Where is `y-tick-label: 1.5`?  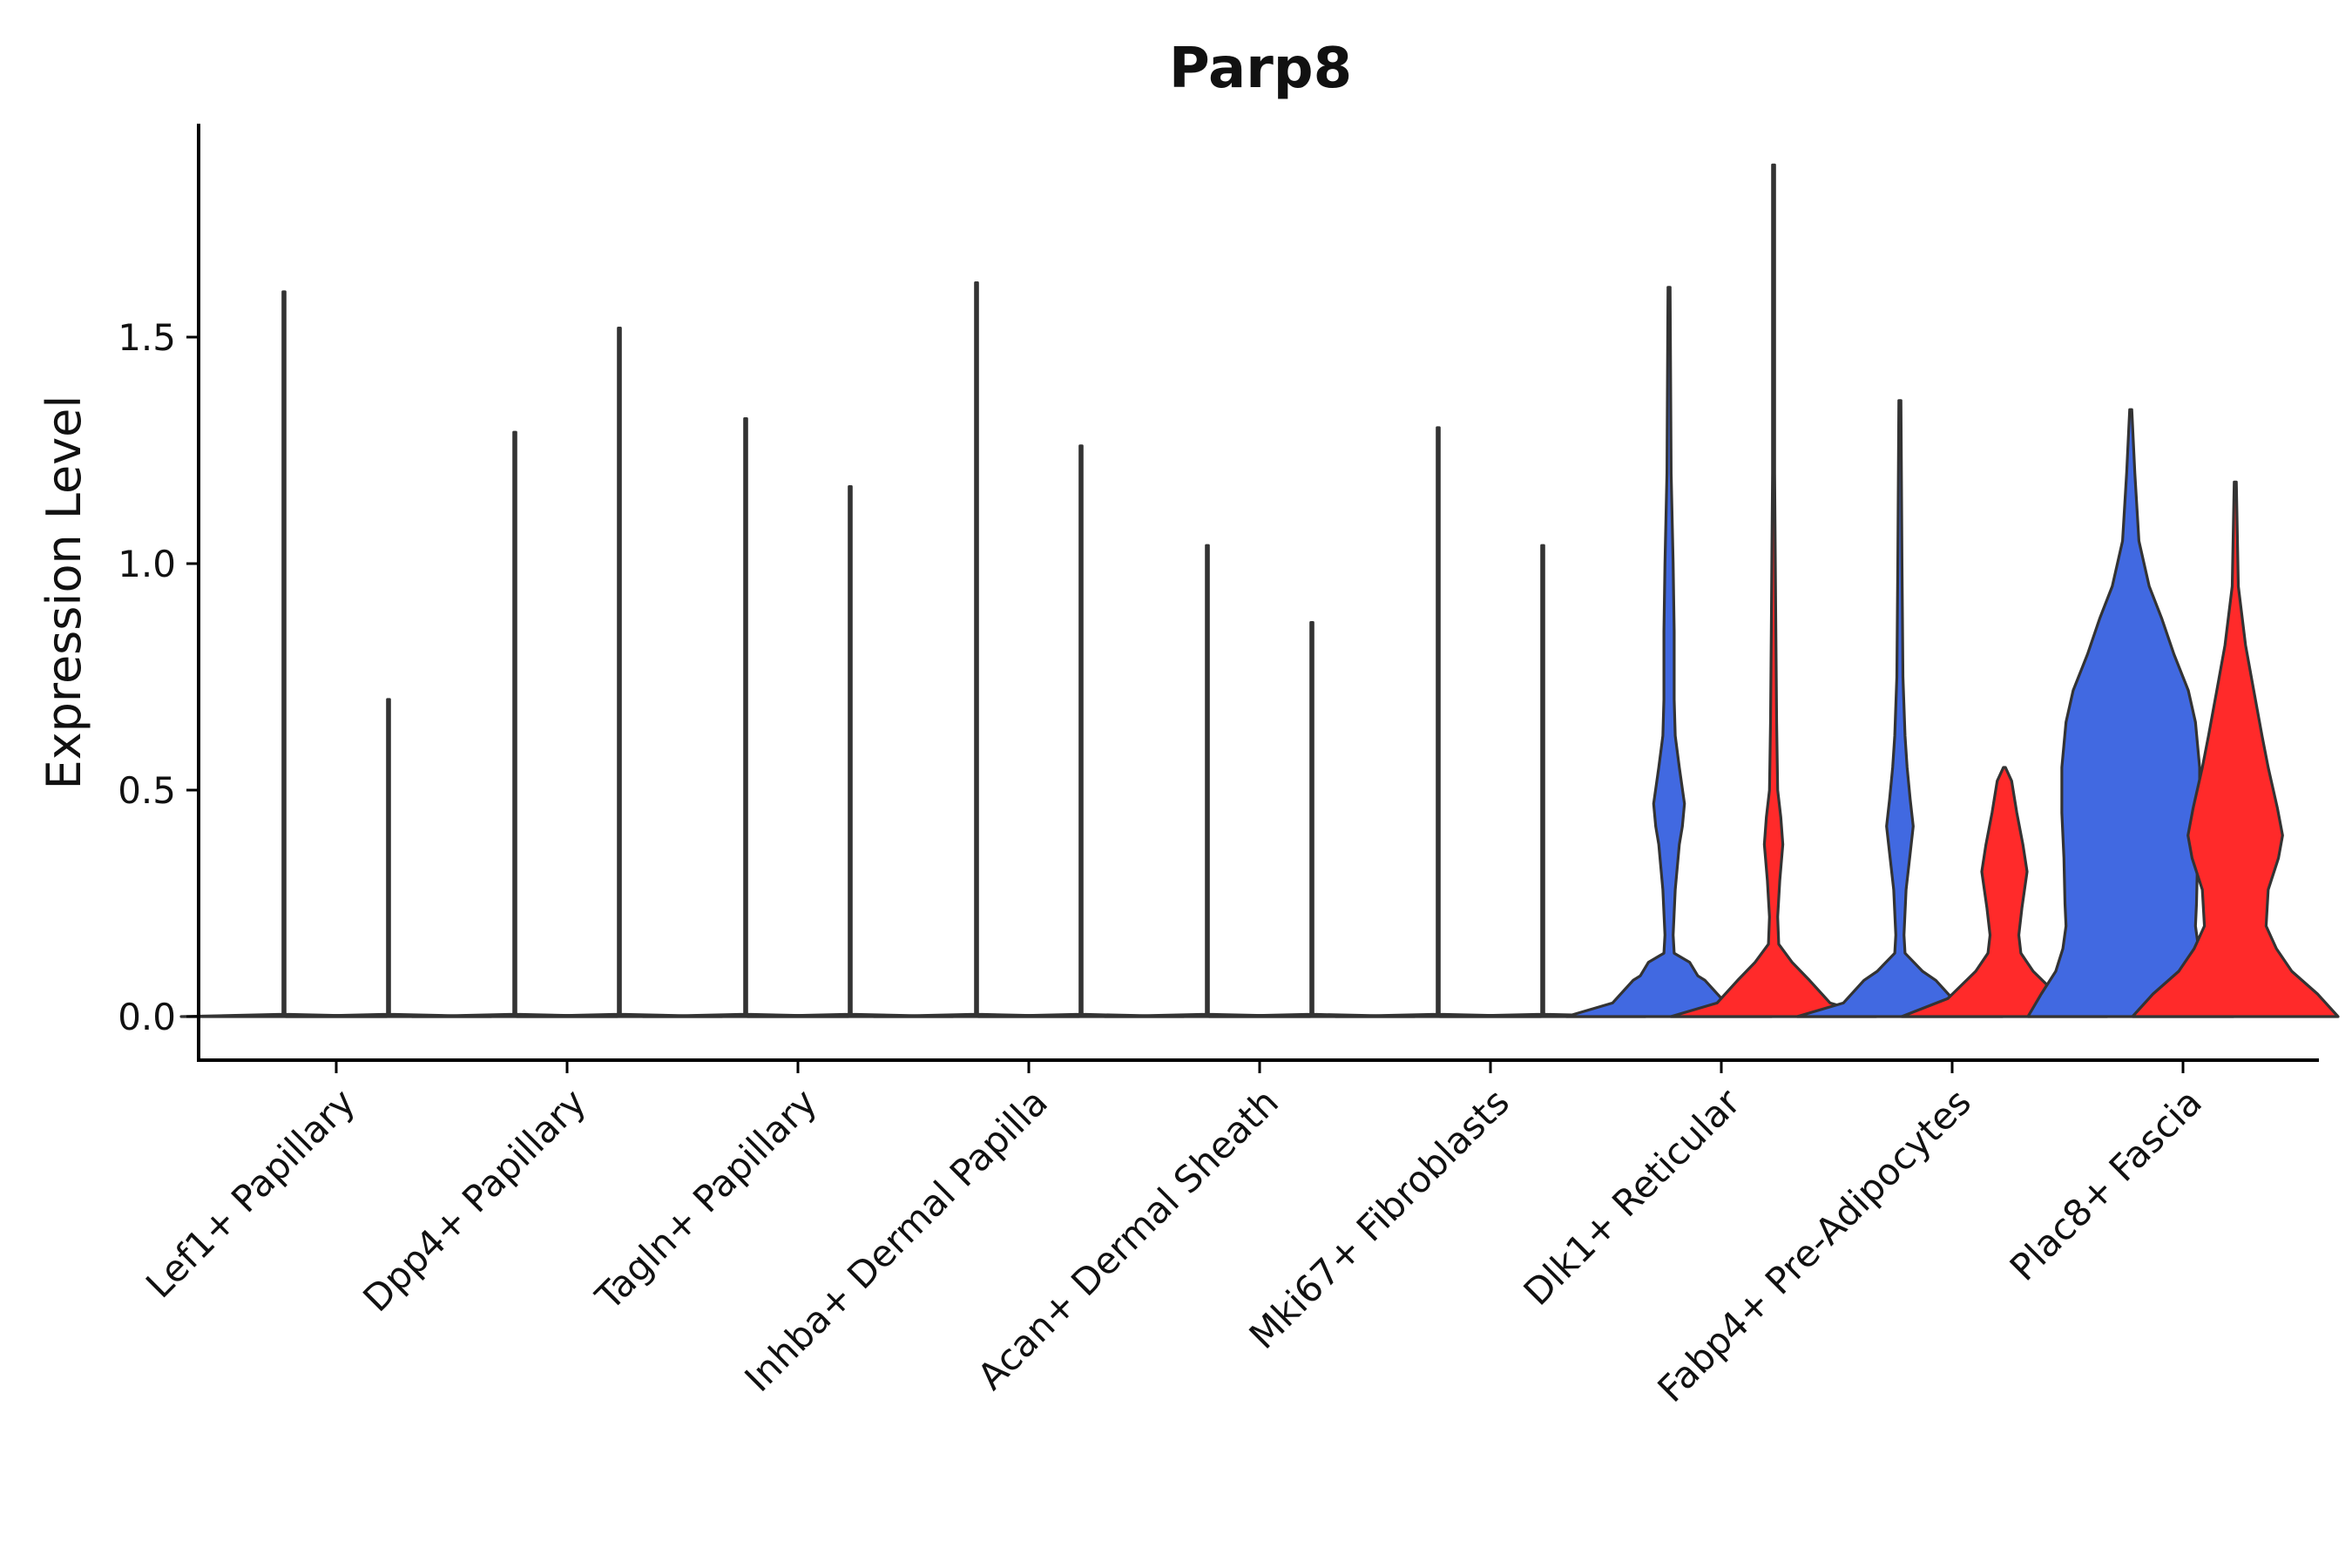 y-tick-label: 1.5 is located at coordinates (147, 337).